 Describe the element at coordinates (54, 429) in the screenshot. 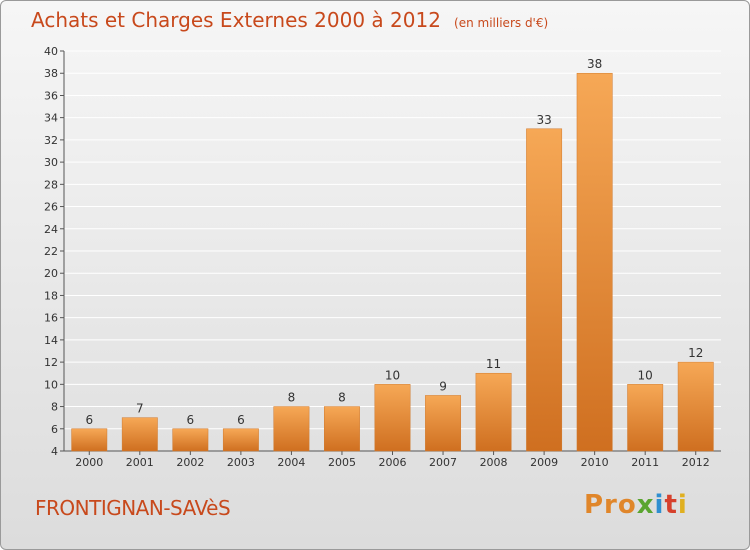

I see `y-tick-label: 6` at that location.